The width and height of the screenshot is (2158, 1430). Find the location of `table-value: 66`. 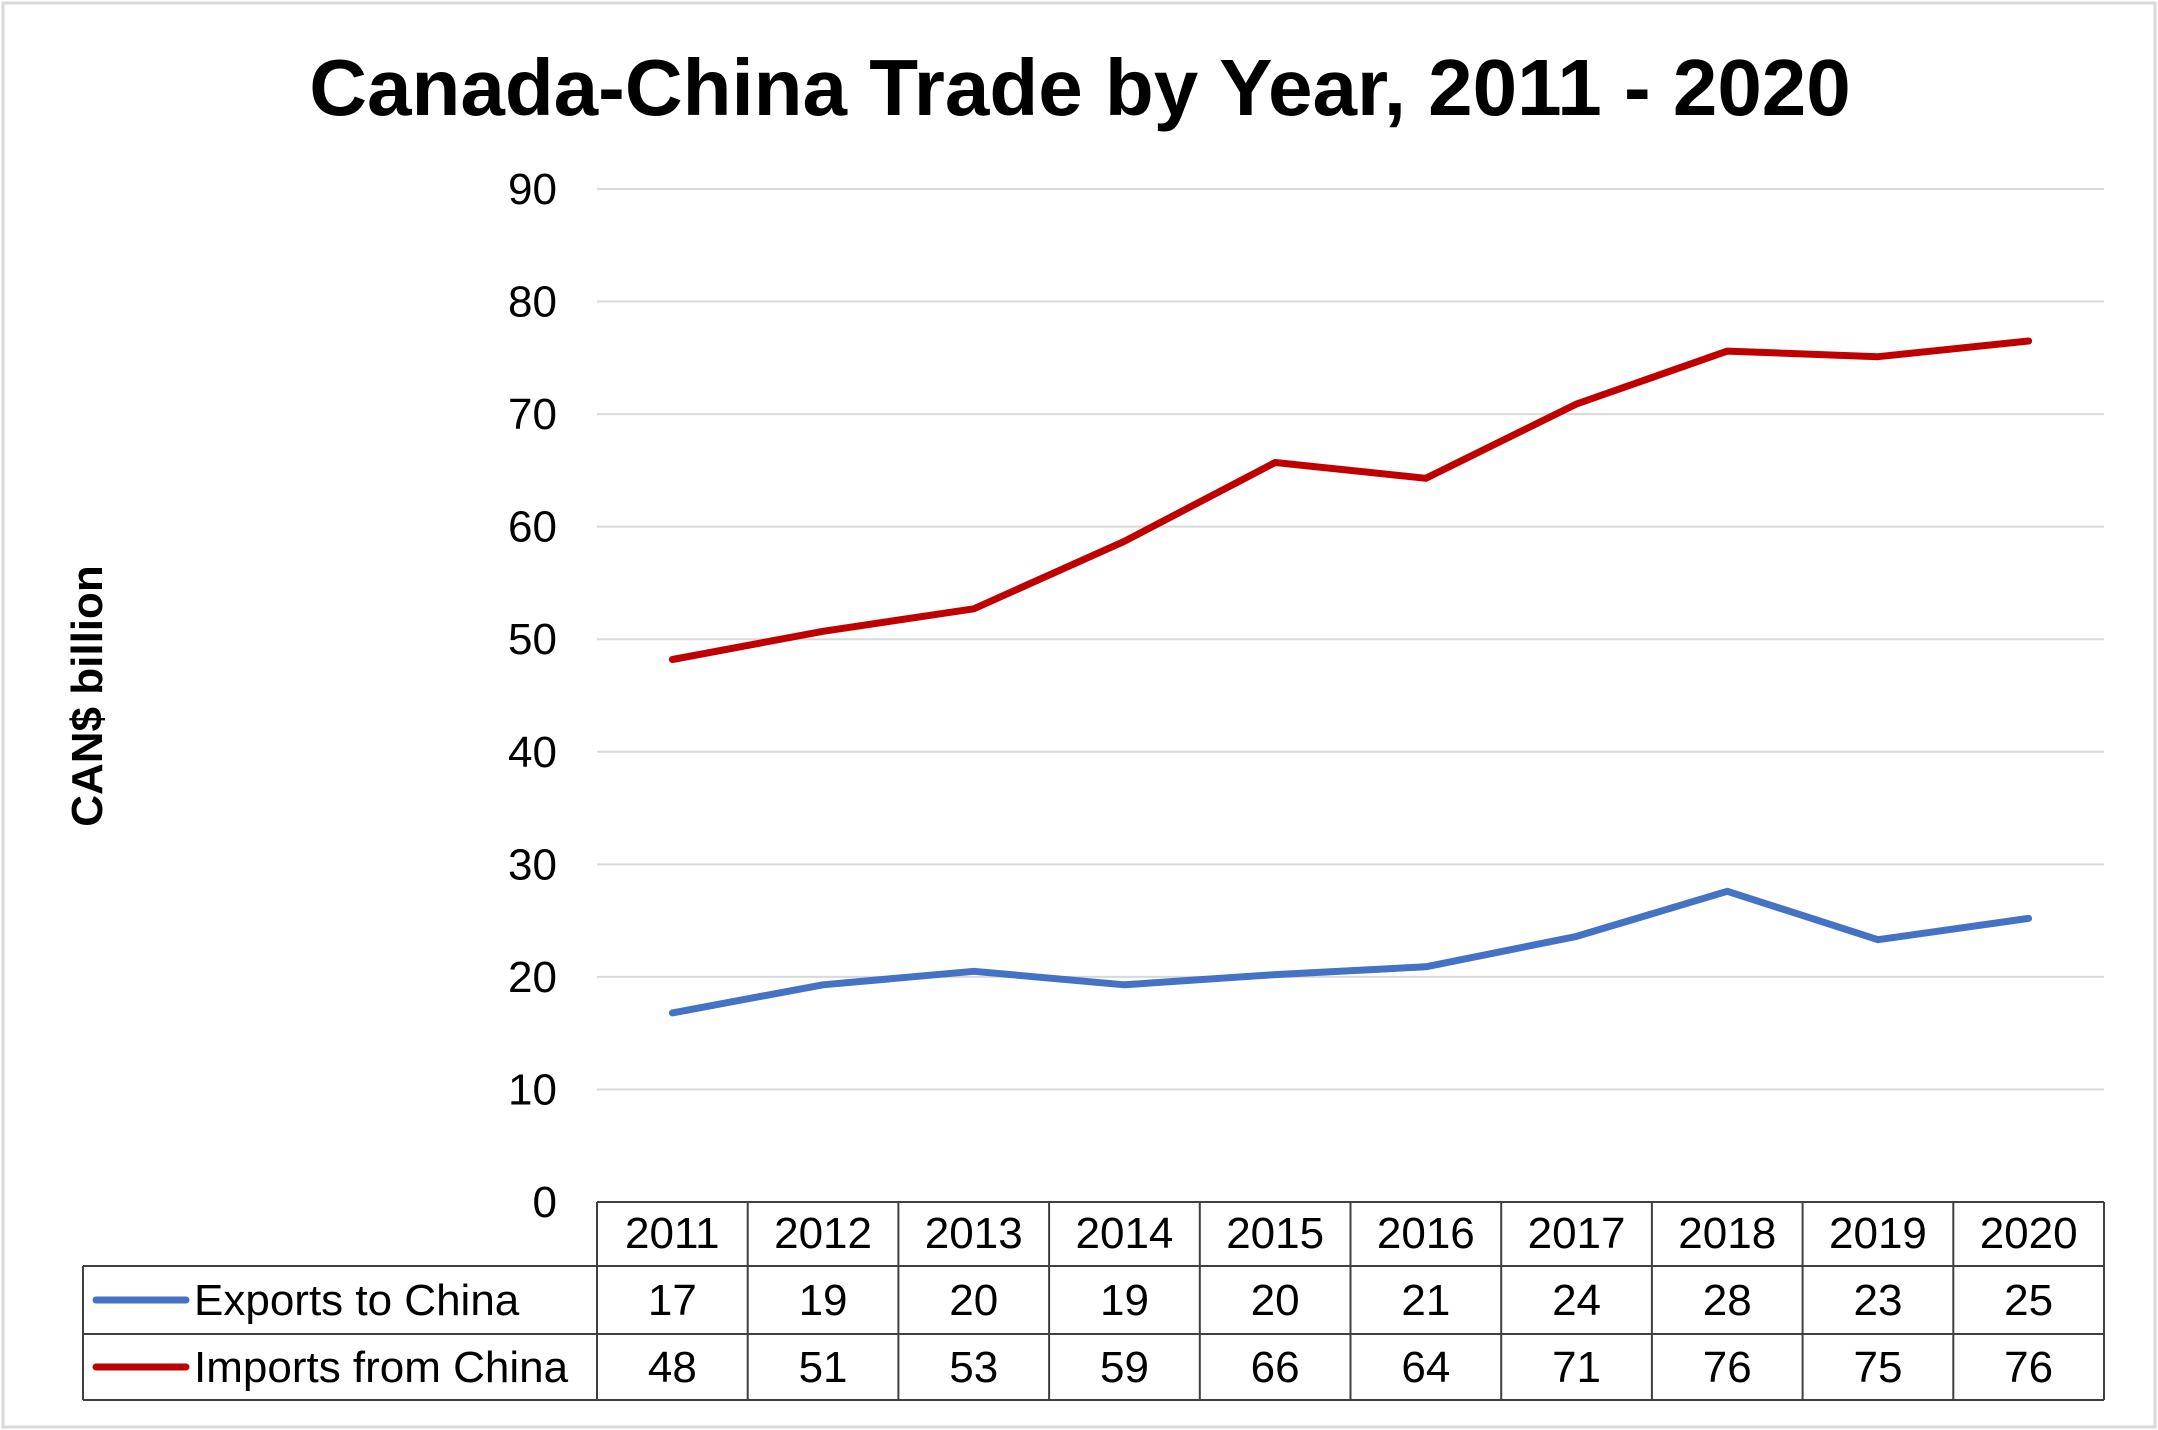

table-value: 66 is located at coordinates (1275, 1367).